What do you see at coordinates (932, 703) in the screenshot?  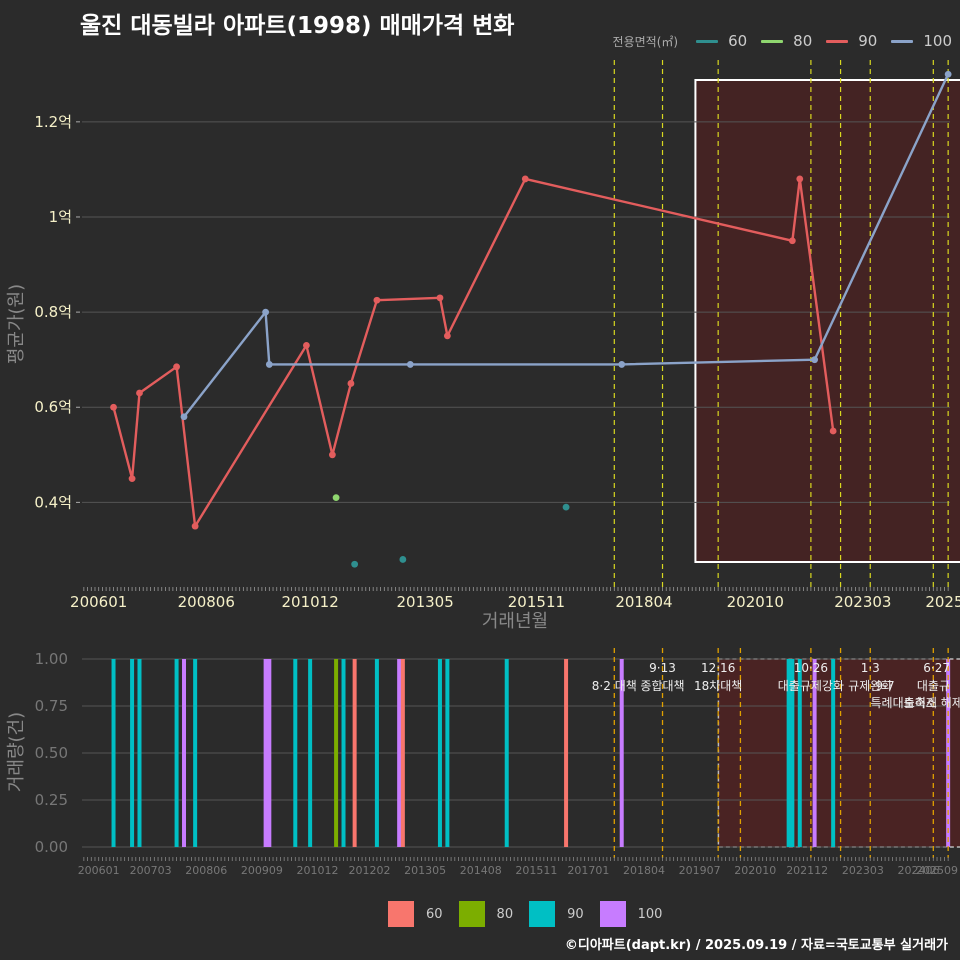 I see `policy-annotation: 토허제 해제` at bounding box center [932, 703].